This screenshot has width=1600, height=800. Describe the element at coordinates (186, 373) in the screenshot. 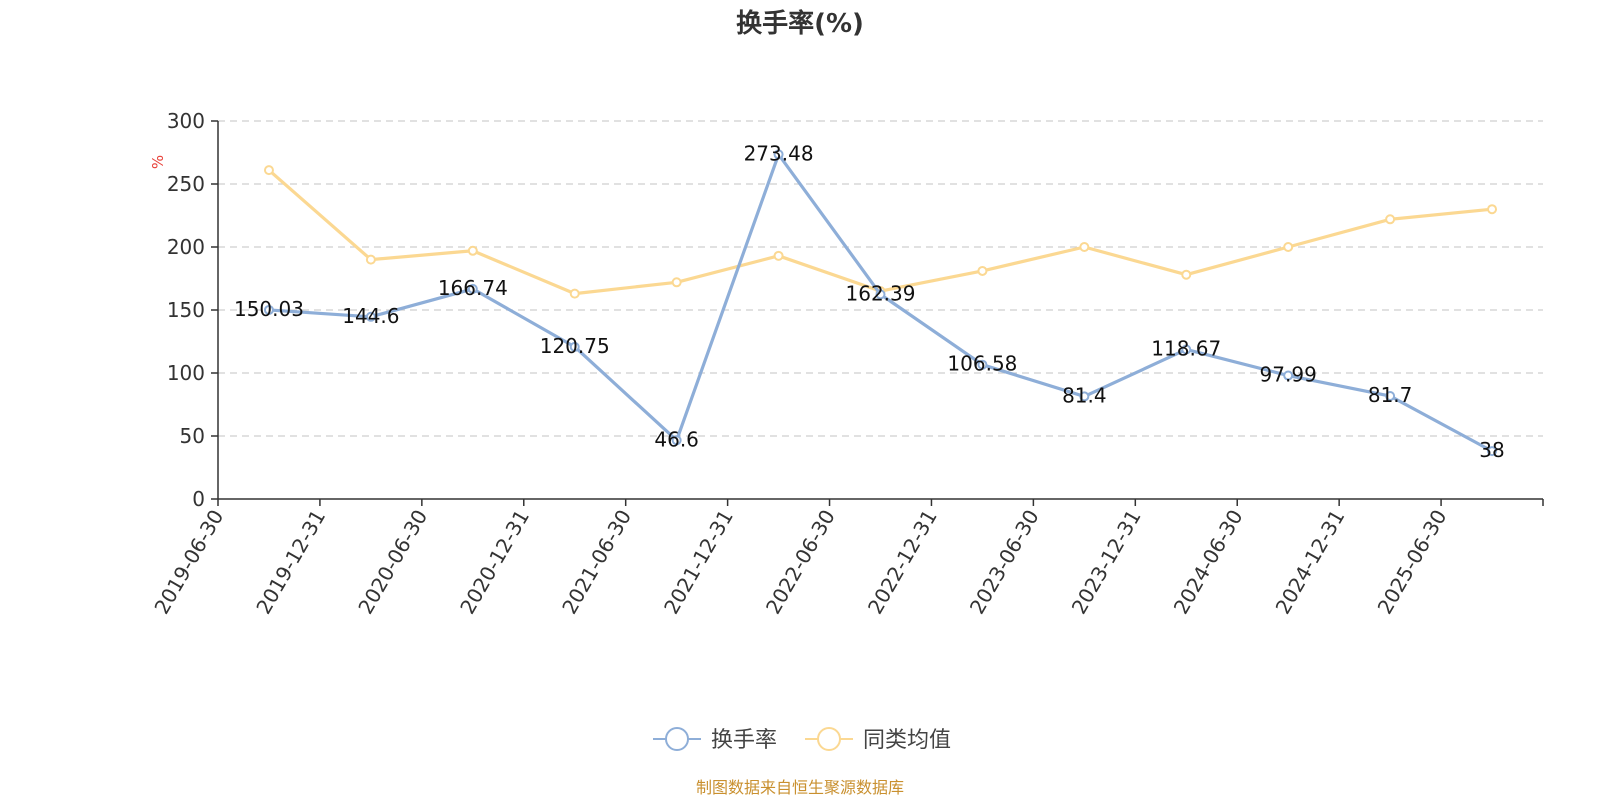

I see `y-tick-label: 100` at that location.